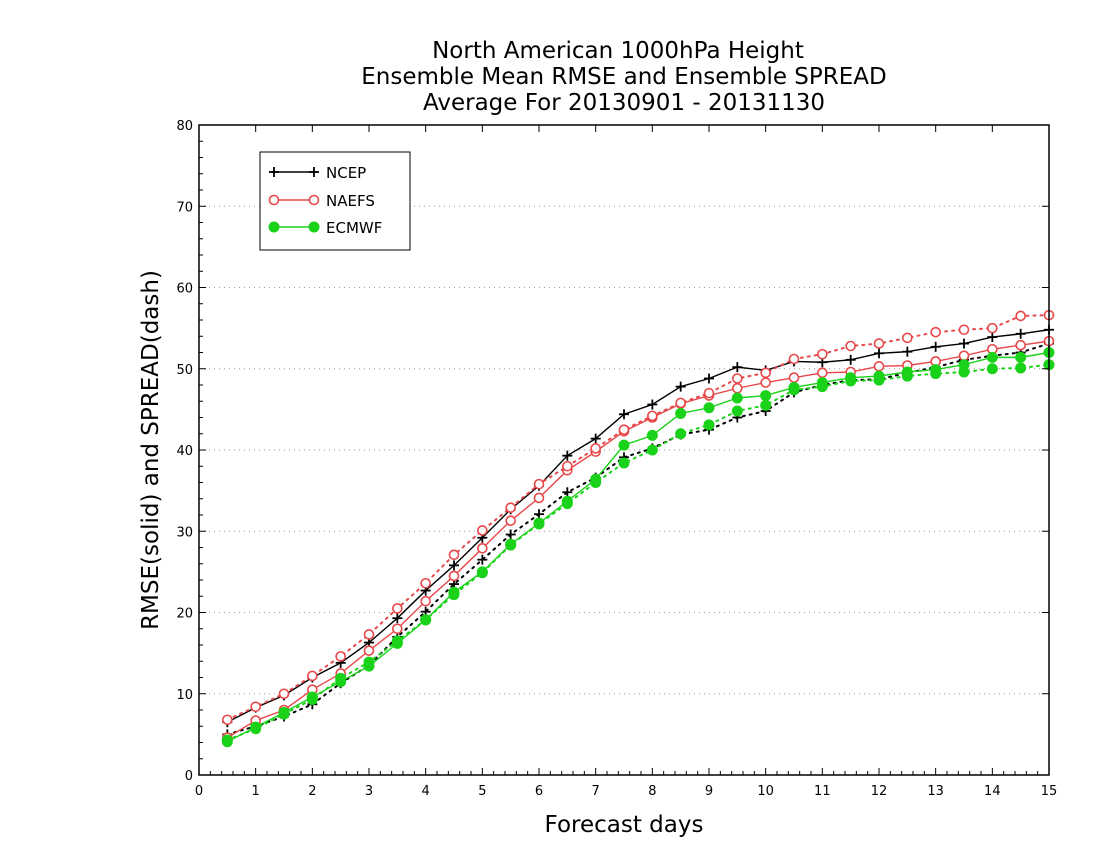  Describe the element at coordinates (294, 200) in the screenshot. I see `legend-marker-naefs` at that location.